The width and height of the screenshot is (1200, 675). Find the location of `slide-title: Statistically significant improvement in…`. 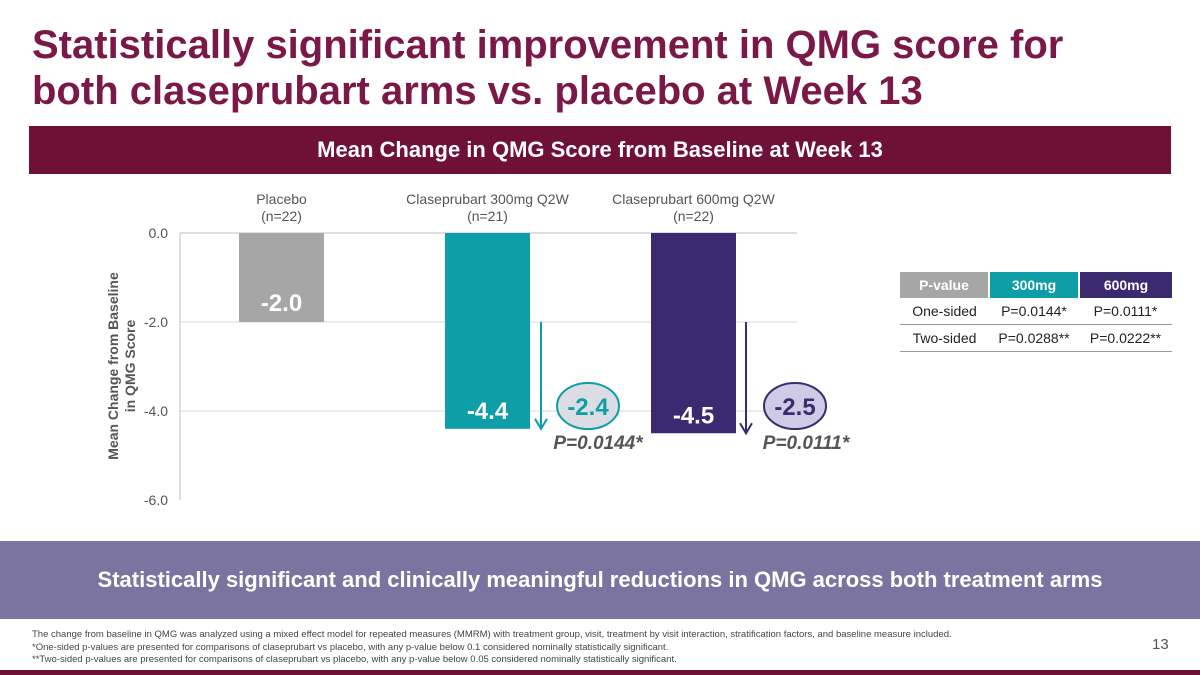

slide-title: Statistically significant improvement in… is located at coordinates (548, 68).